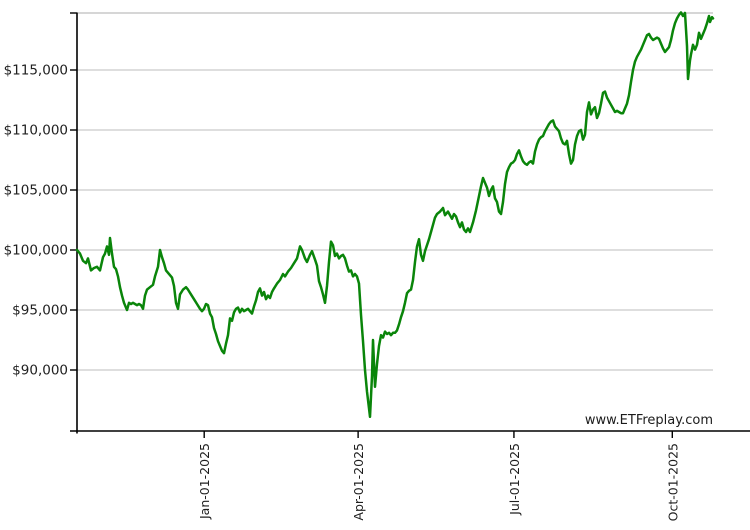 This screenshot has width=750, height=530. I want to click on y-tick-label: $110,000, so click(36, 131).